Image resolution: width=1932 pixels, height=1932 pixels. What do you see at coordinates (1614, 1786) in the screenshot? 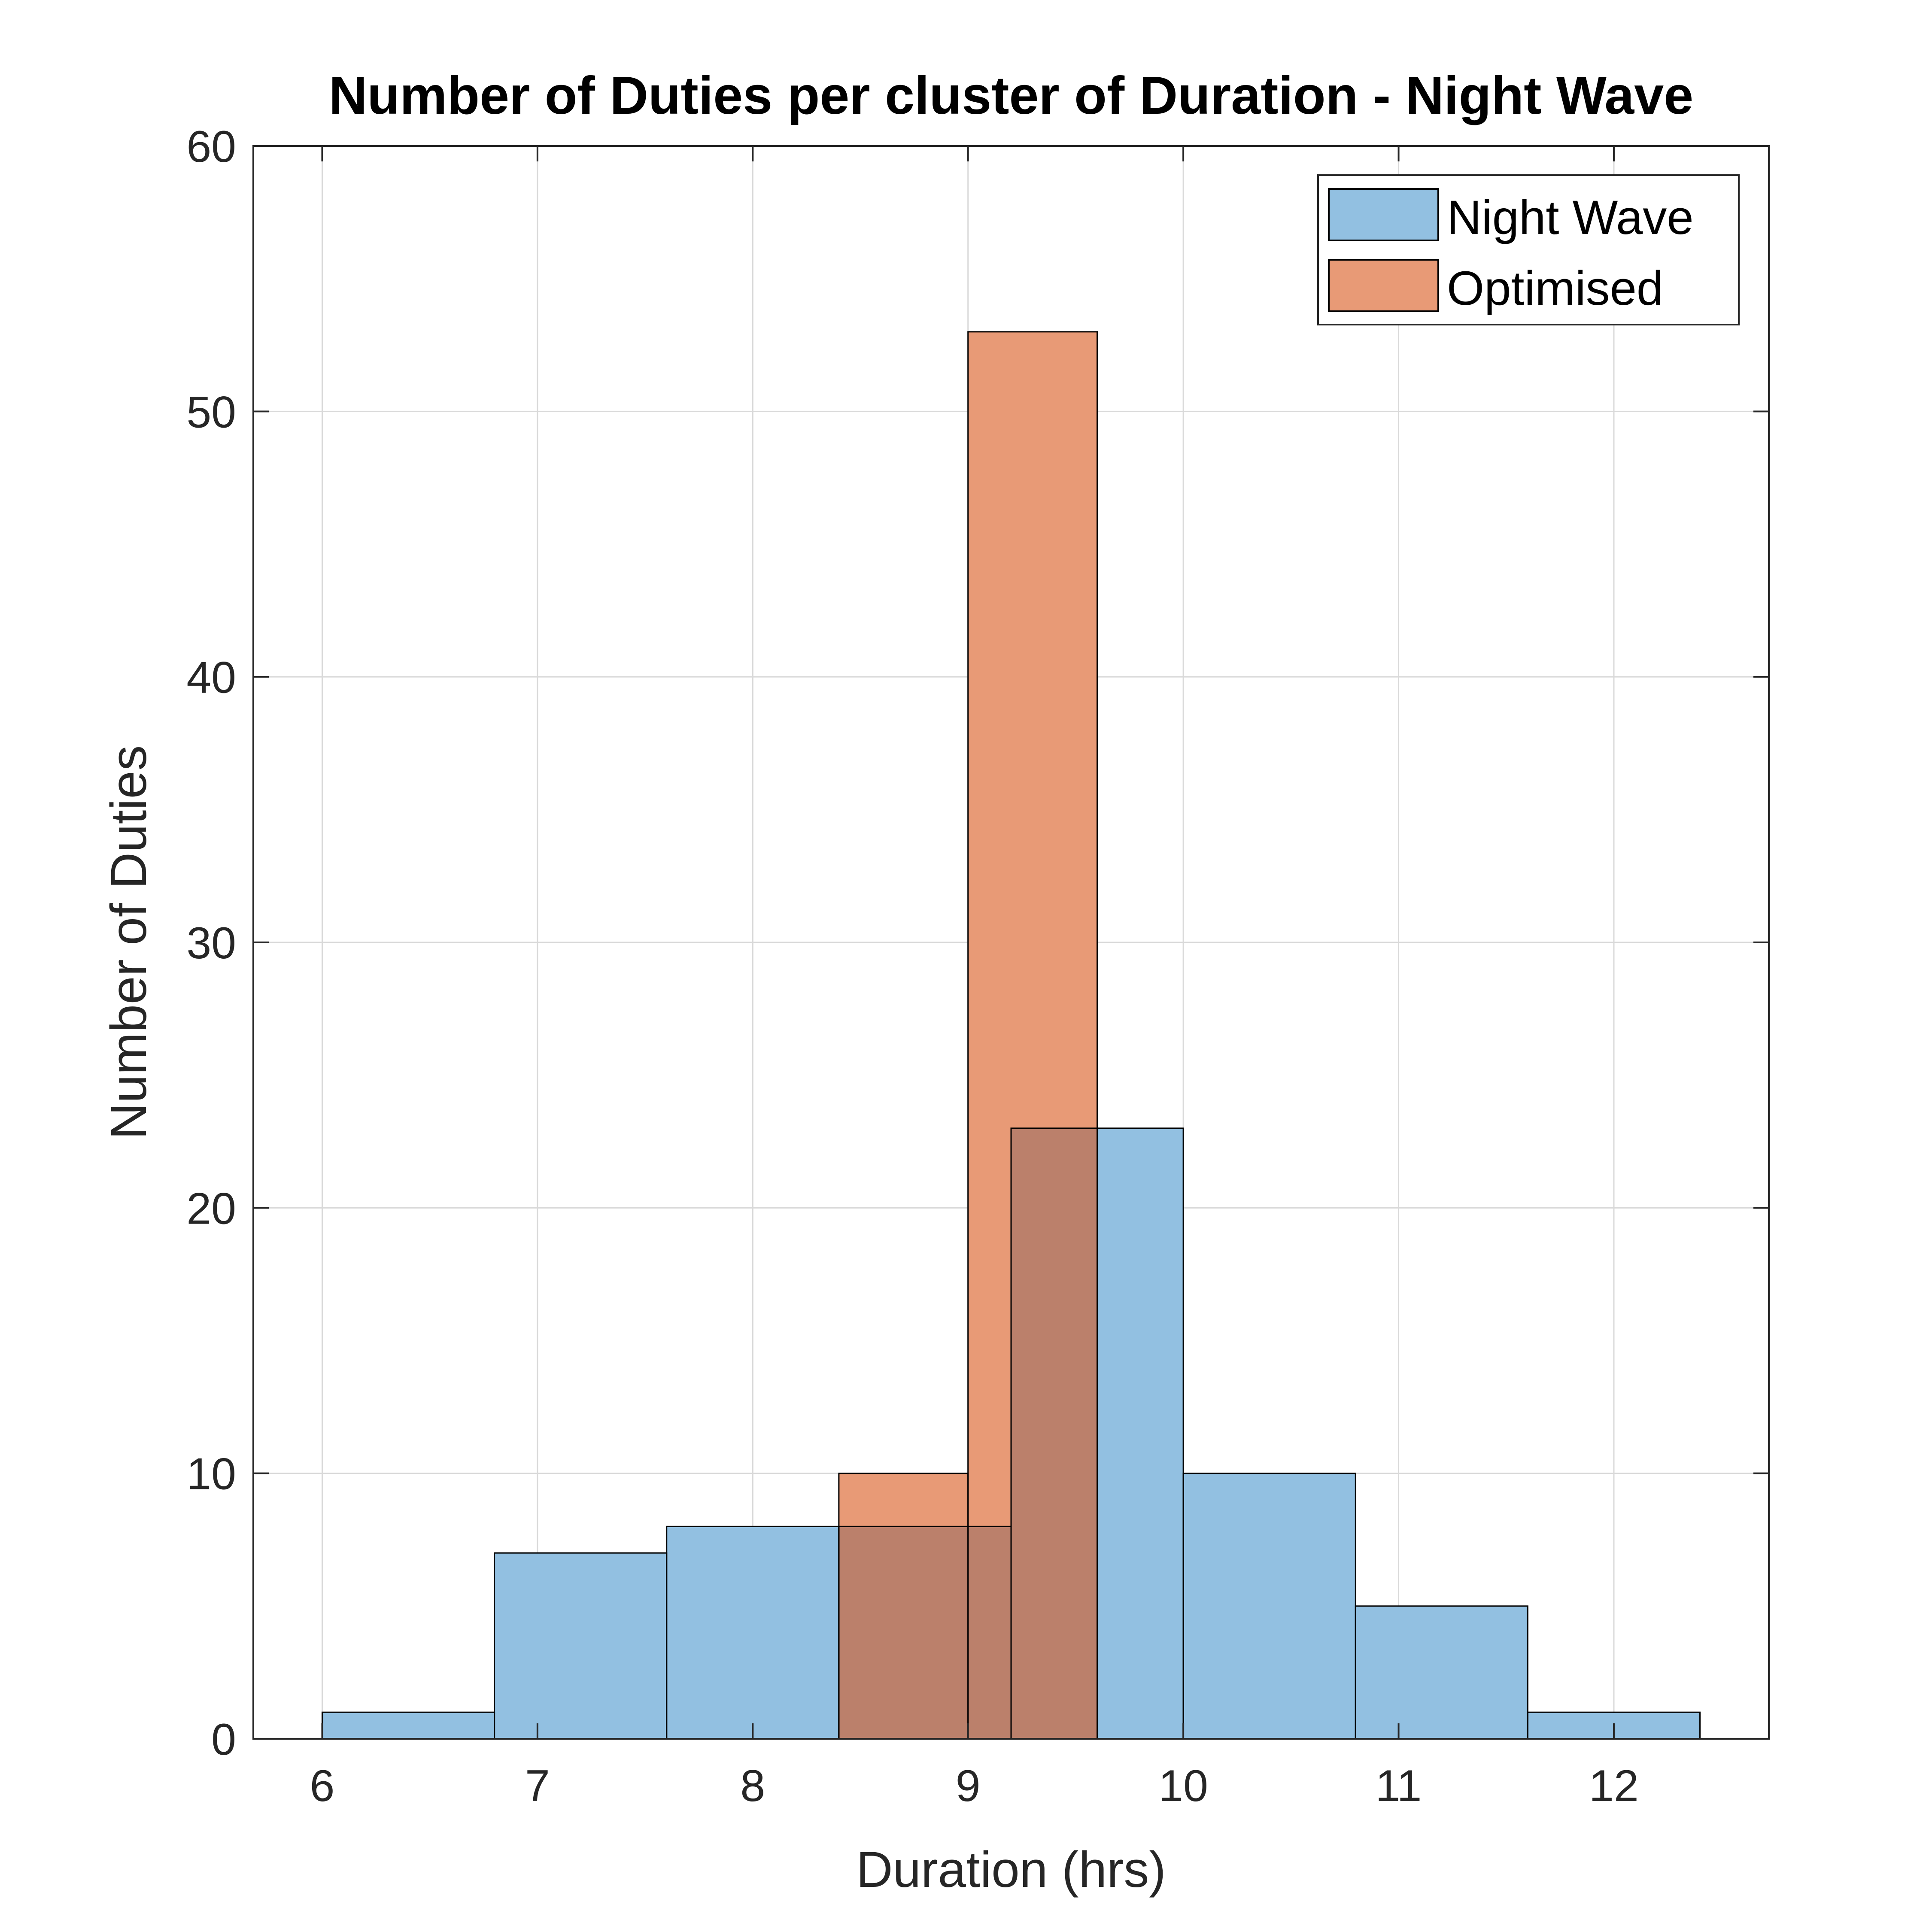
I see `x-tick-label: 12` at bounding box center [1614, 1786].